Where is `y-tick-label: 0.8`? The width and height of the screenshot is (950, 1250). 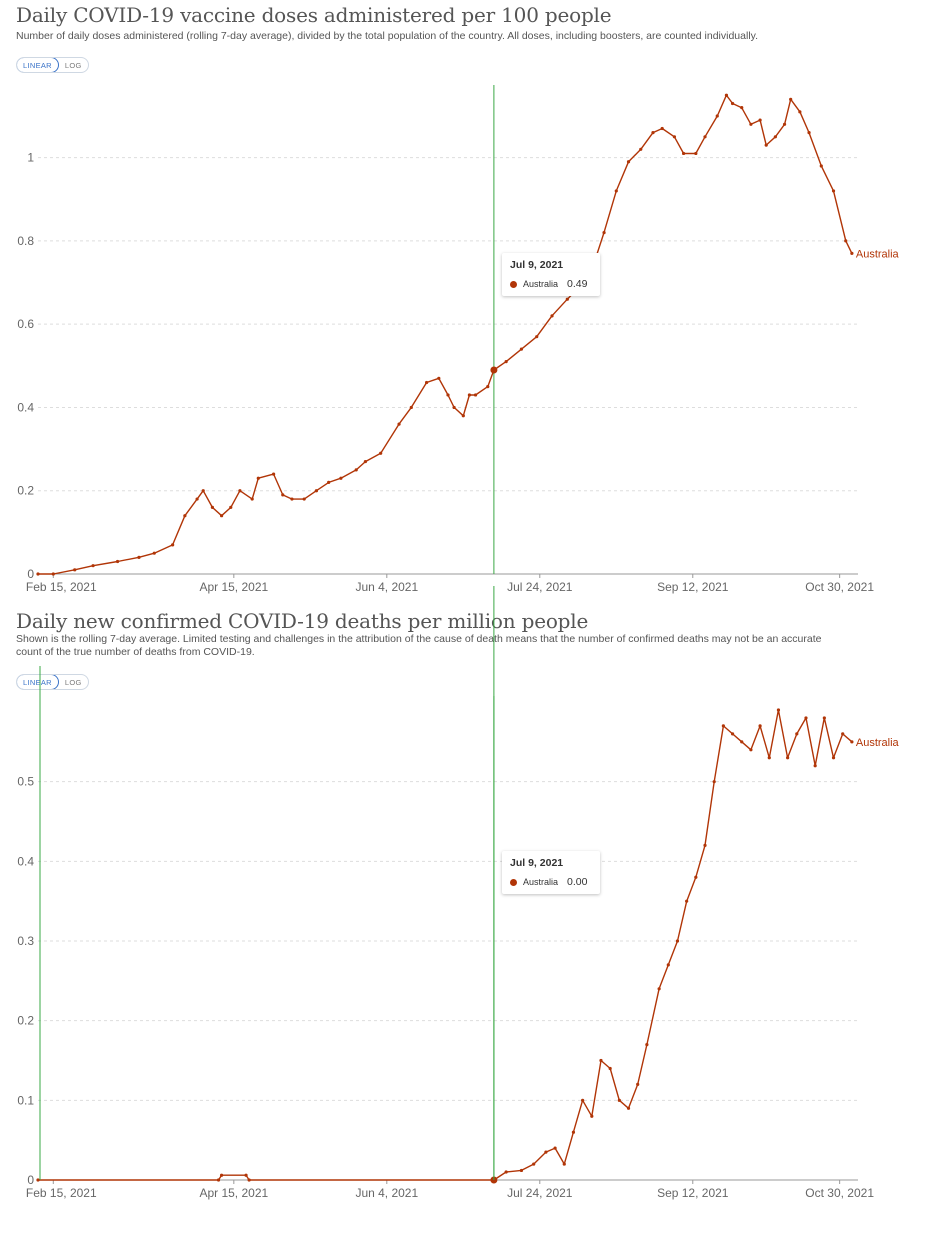
y-tick-label: 0.8 is located at coordinates (25, 241).